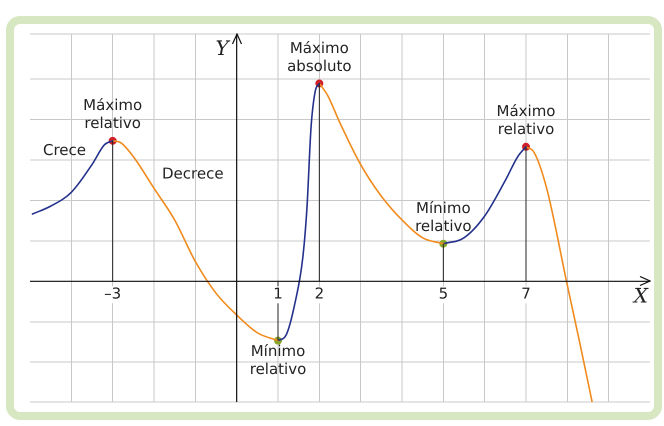 This screenshot has height=426, width=664. What do you see at coordinates (640, 296) in the screenshot?
I see `x-axis-title: X` at bounding box center [640, 296].